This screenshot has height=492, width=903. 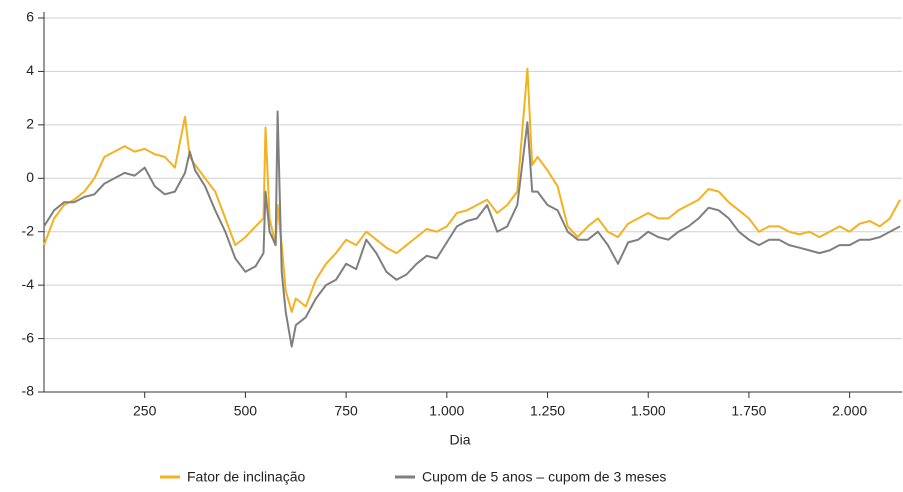 I want to click on x-tick-label: 250, so click(x=145, y=411).